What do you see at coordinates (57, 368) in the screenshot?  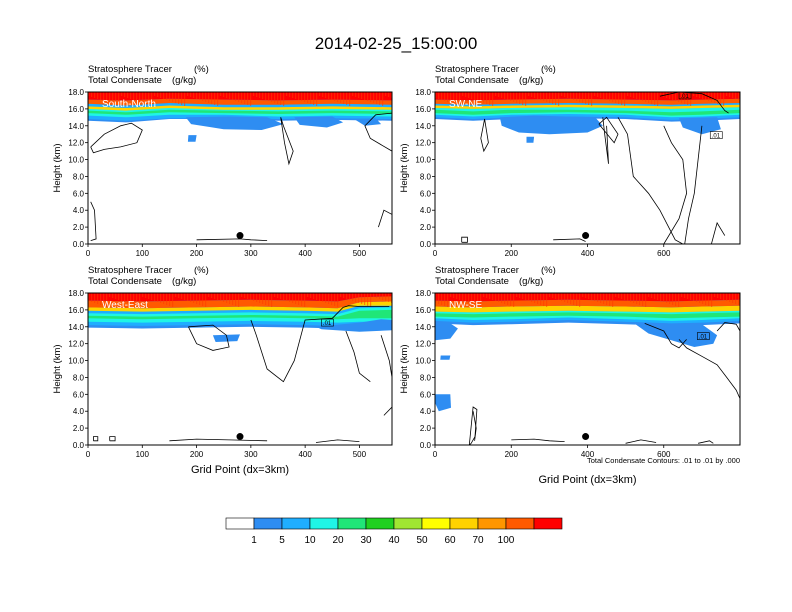 I see `y-axis-label: Height (km)` at bounding box center [57, 368].